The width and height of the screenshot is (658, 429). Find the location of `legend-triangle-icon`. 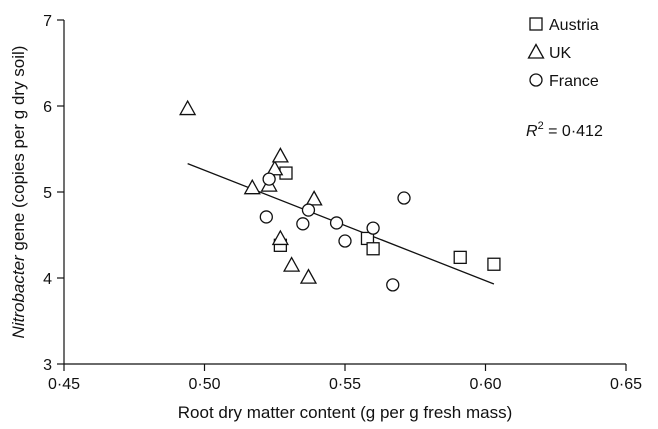

legend-triangle-icon is located at coordinates (536, 51).